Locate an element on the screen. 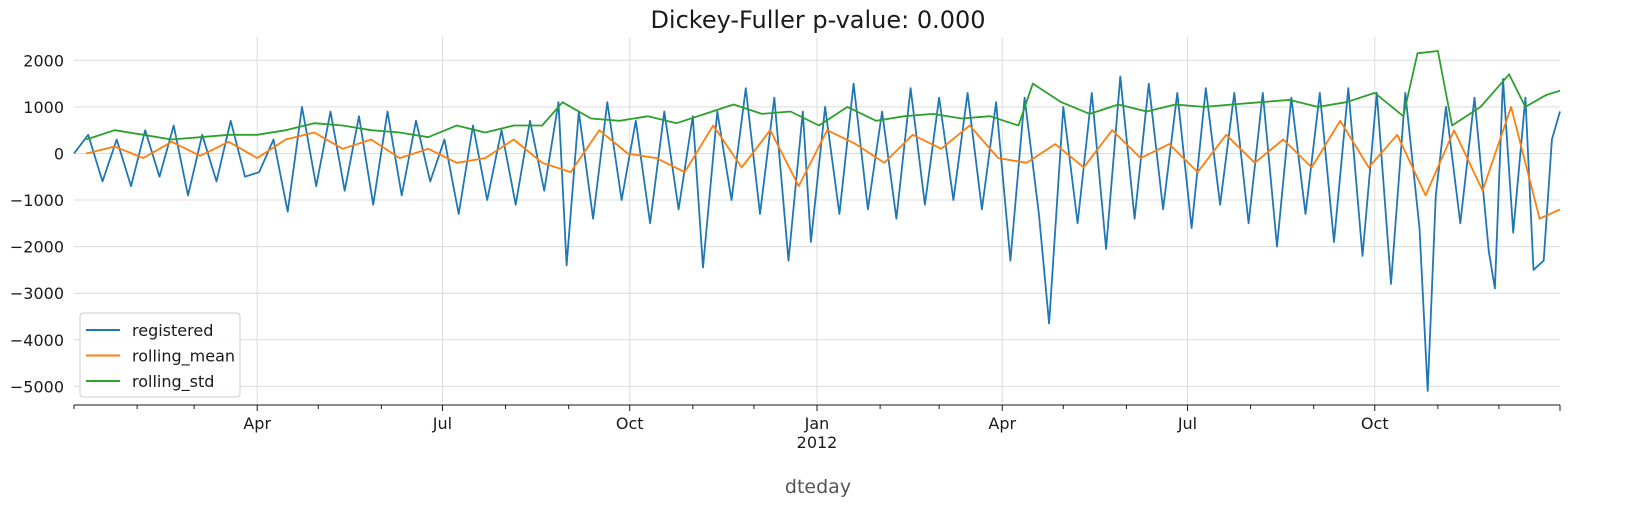 This screenshot has height=505, width=1635. legend-label: rolling_mean is located at coordinates (183, 357).